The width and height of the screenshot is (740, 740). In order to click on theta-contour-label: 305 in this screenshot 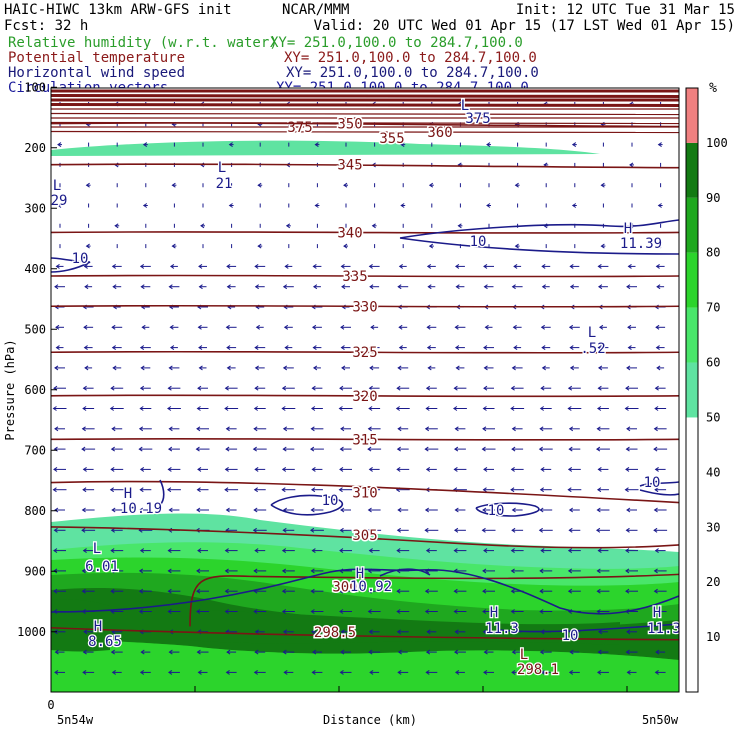, I will do `click(364, 536)`.